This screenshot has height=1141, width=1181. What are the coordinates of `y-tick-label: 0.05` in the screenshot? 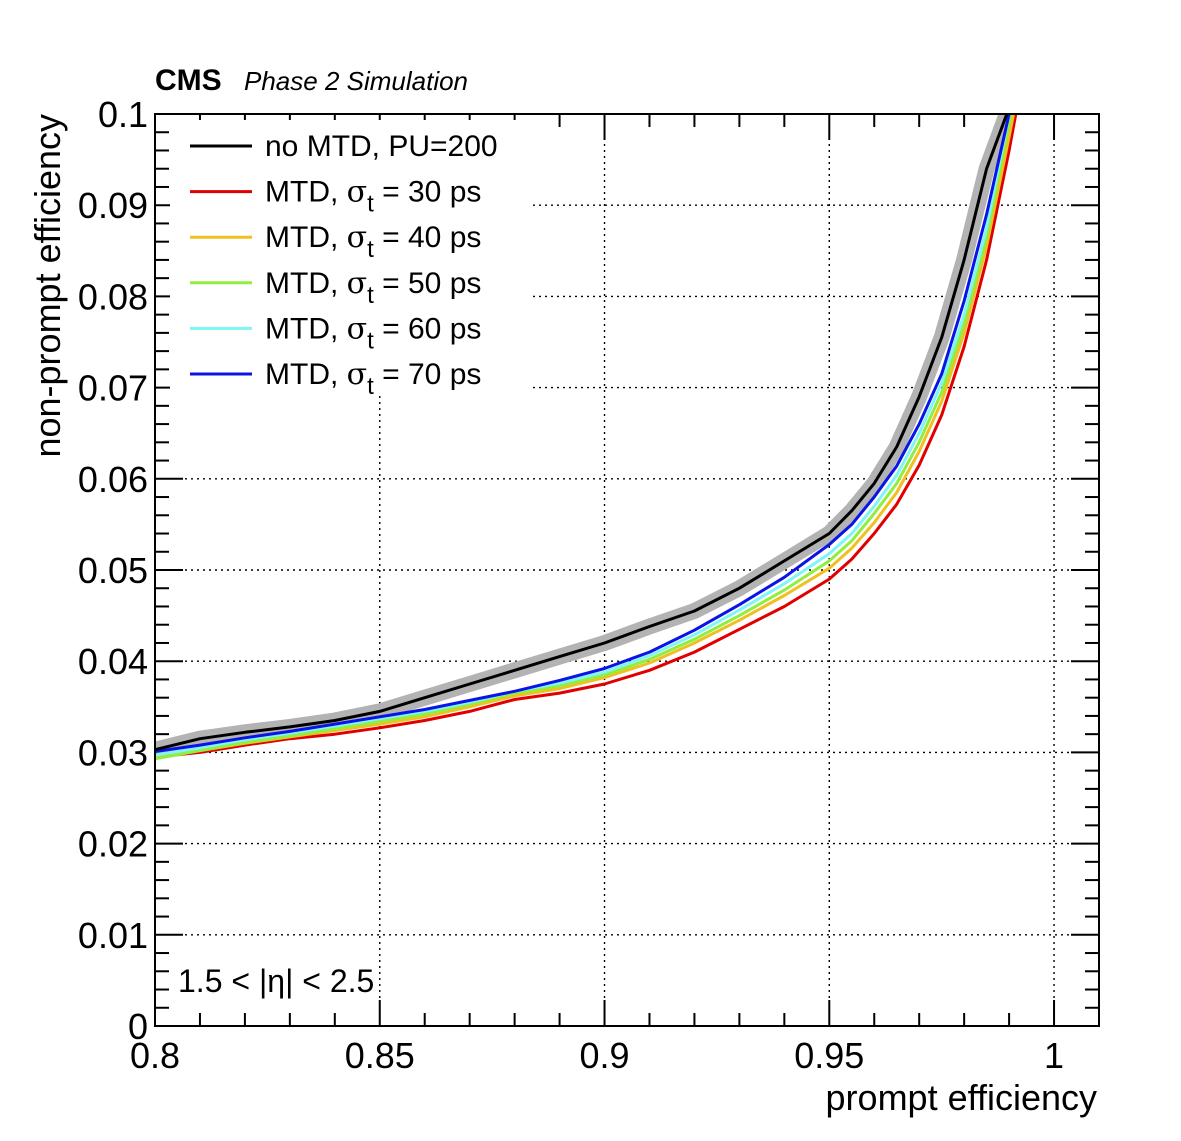 It's located at (113, 570).